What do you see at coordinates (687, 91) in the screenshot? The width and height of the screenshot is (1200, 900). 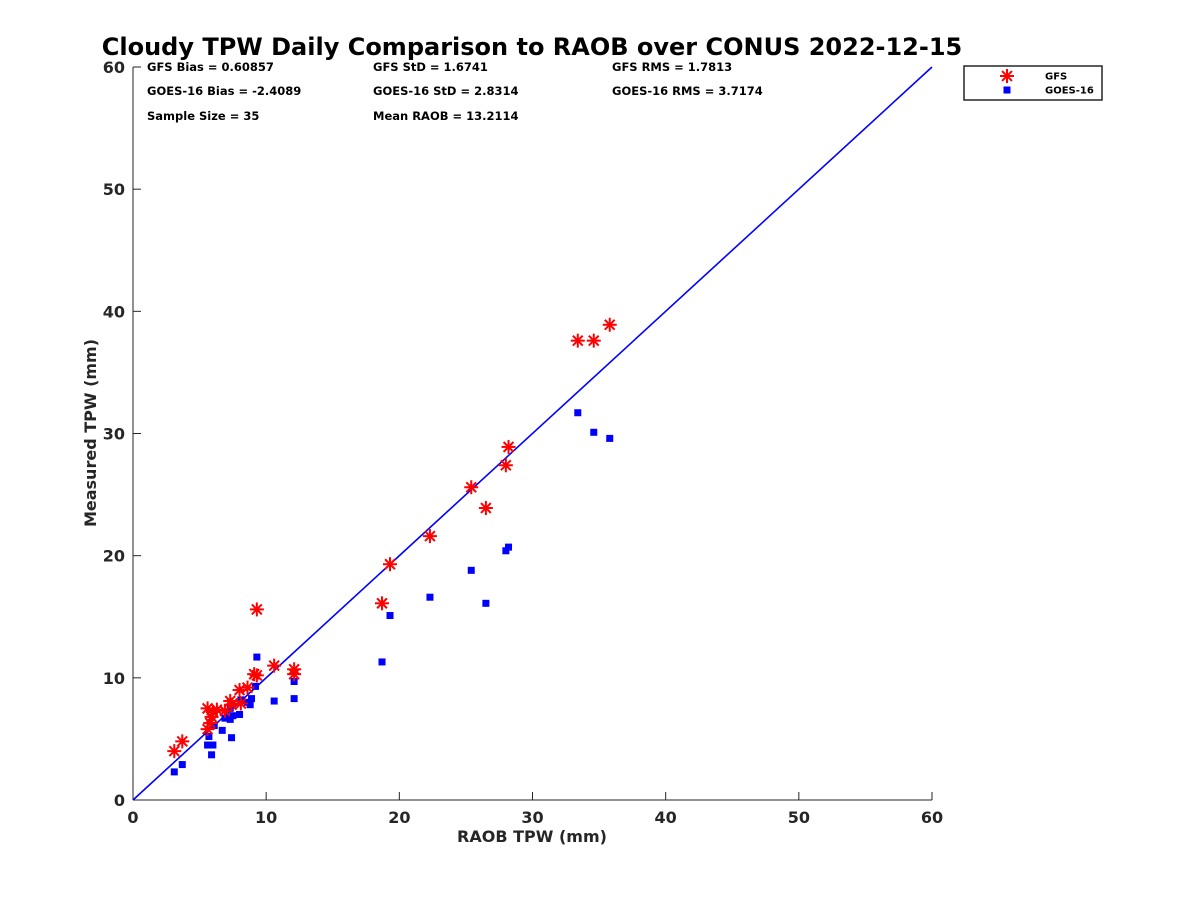 I see `stat-text: GOES-16 RMS = 3.7174` at bounding box center [687, 91].